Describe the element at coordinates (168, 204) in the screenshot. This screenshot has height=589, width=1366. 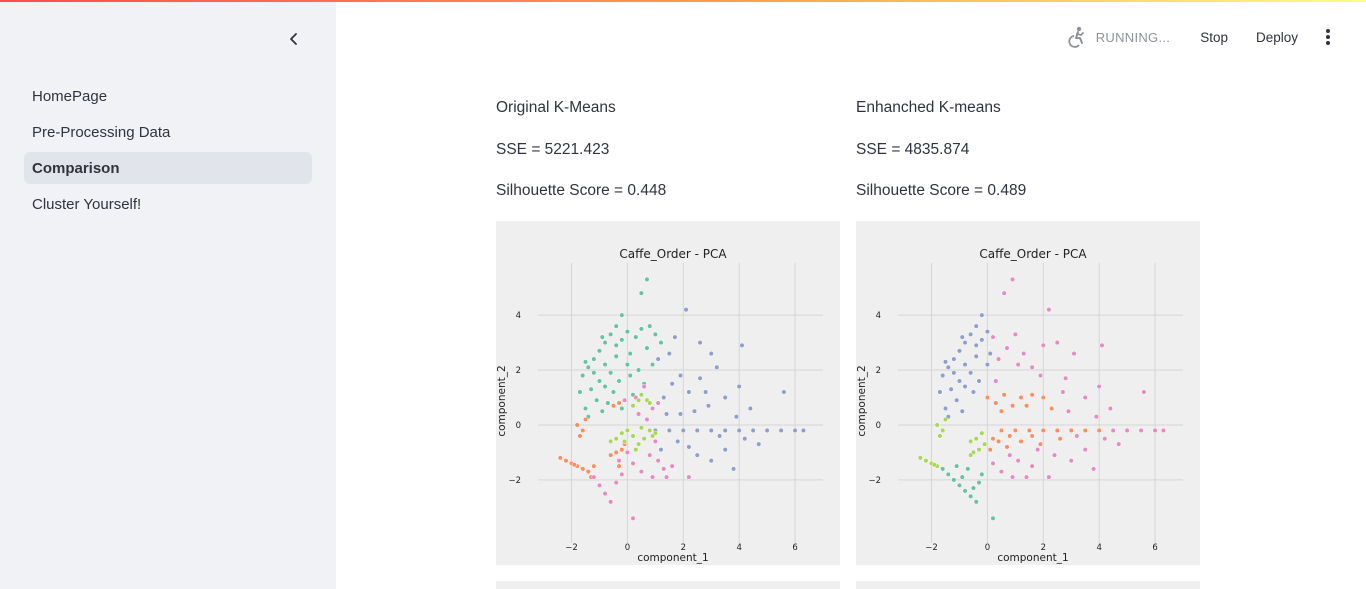
I see `sidebar-item-cluster-yourself: Cluster Yourself!` at that location.